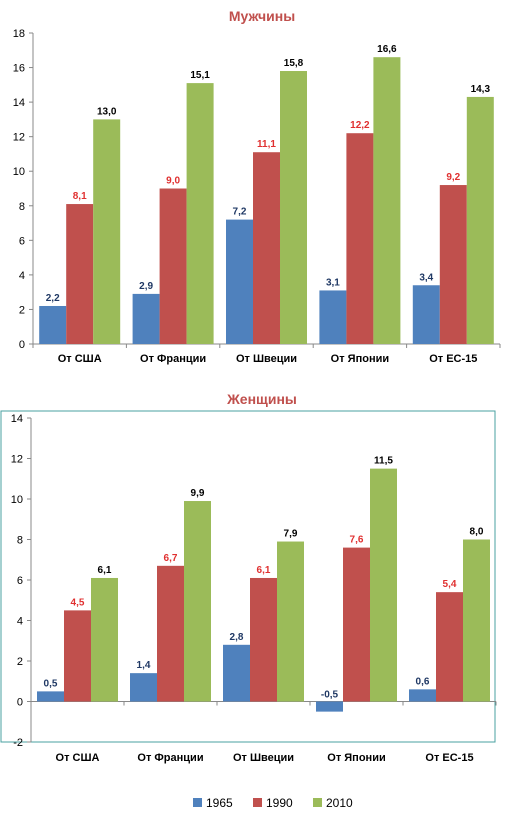 The width and height of the screenshot is (514, 823). Describe the element at coordinates (330, 695) in the screenshot. I see `data-label: -0,5` at that location.